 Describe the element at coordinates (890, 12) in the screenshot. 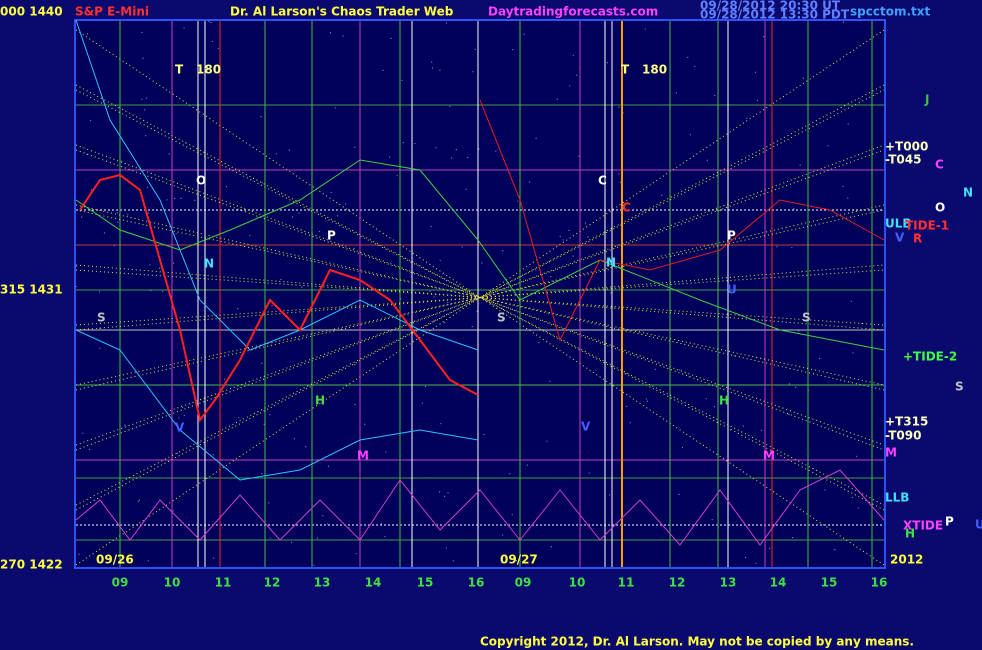

I see `file-name: spcctom.txt` at that location.